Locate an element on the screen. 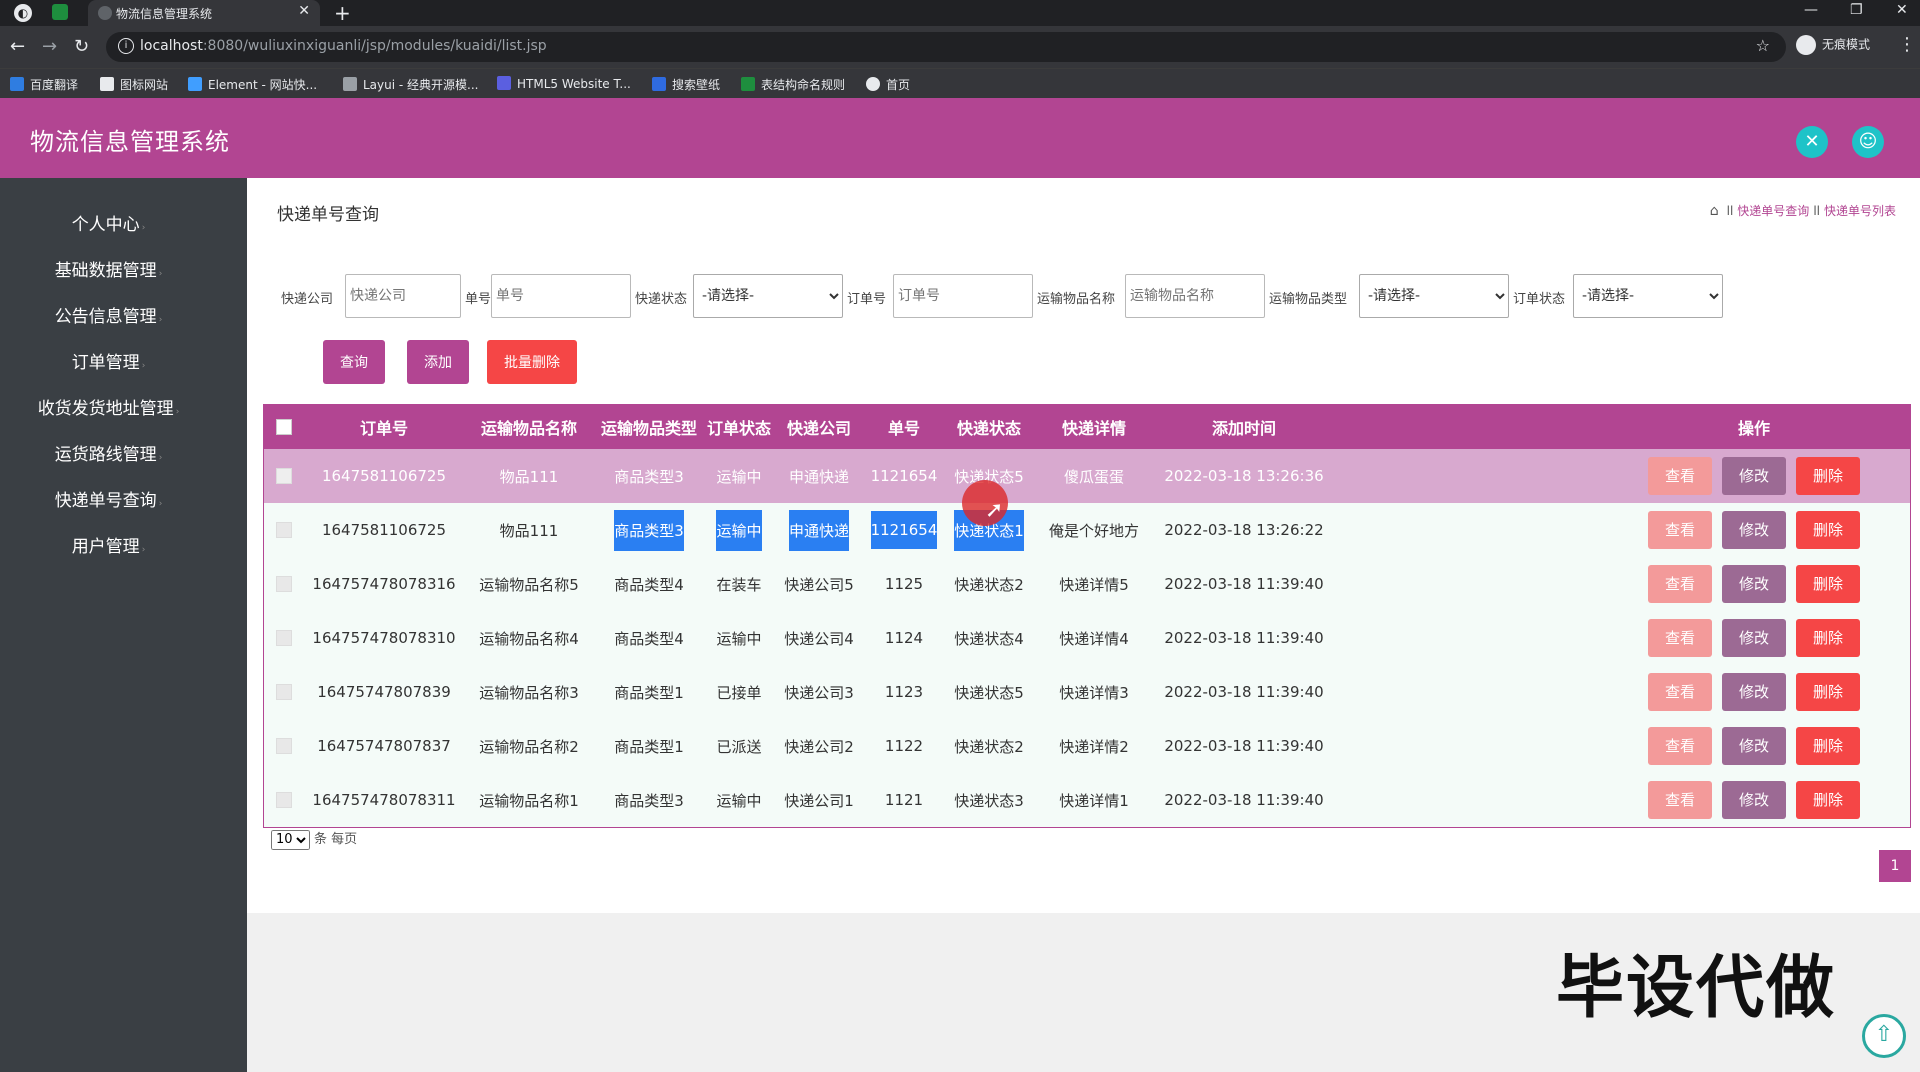 The height and width of the screenshot is (1072, 1920). bookmark-item: 图标网站 is located at coordinates (134, 84).